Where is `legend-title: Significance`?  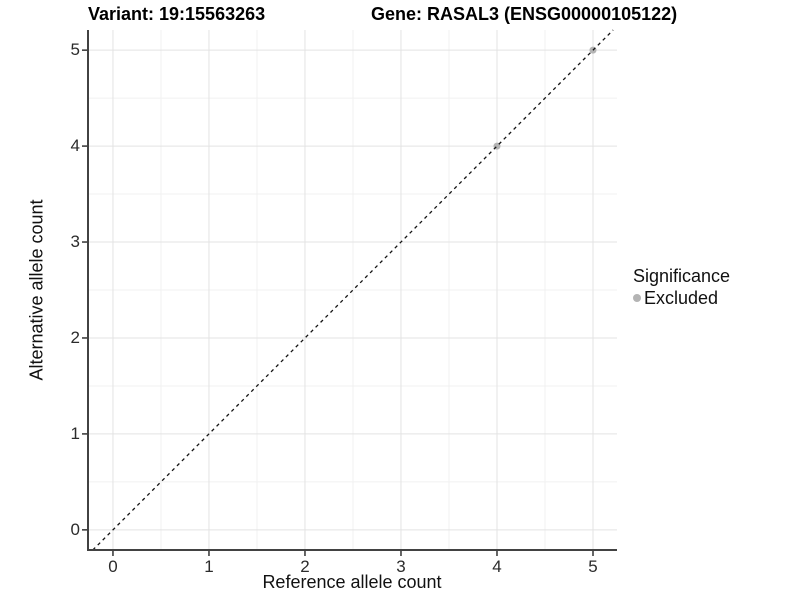 legend-title: Significance is located at coordinates (682, 276).